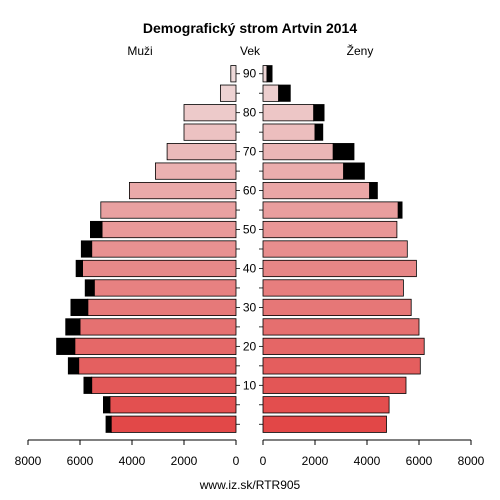 This screenshot has height=500, width=500. Describe the element at coordinates (233, 74) in the screenshot. I see `male-bar-90+` at that location.